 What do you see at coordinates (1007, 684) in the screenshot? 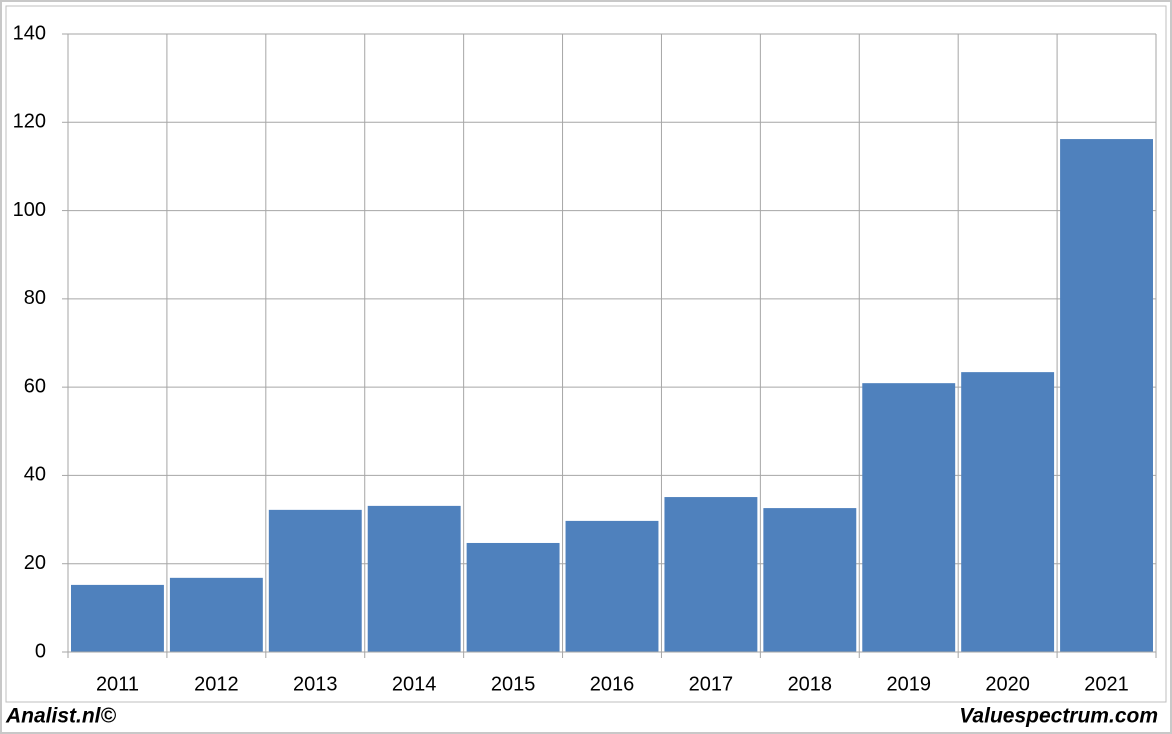
I see `x-tick-label: 2020` at bounding box center [1007, 684].